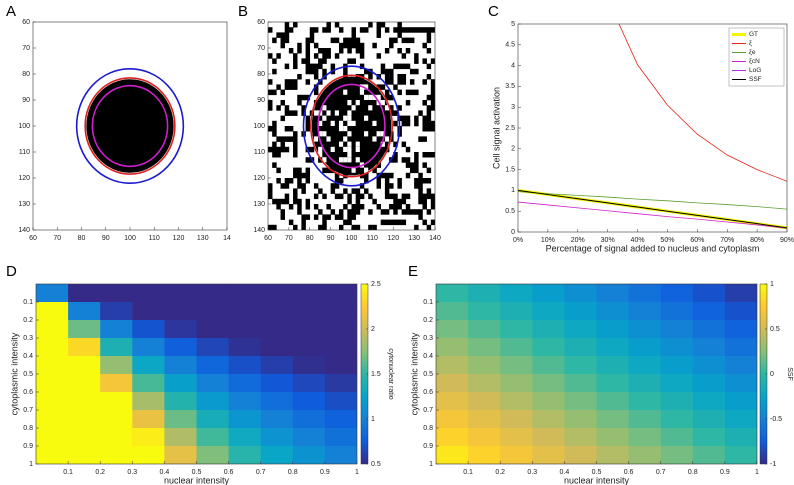  Describe the element at coordinates (229, 472) in the screenshot. I see `x-tick-label: 0.6` at that location.